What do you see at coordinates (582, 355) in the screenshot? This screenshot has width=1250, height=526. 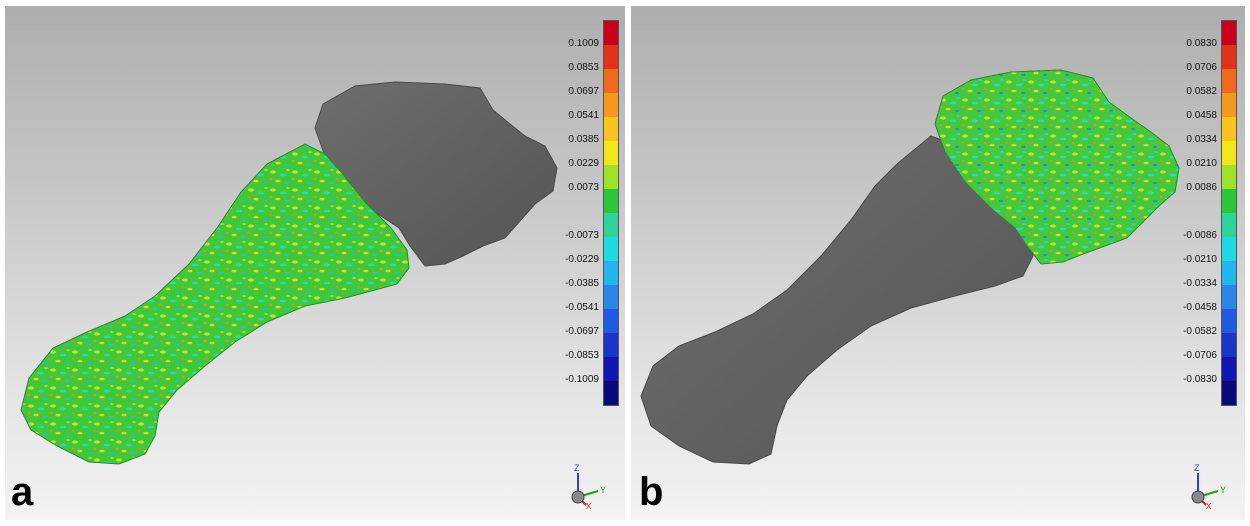 I see `colorbar-tick-label: -0.0853` at bounding box center [582, 355].